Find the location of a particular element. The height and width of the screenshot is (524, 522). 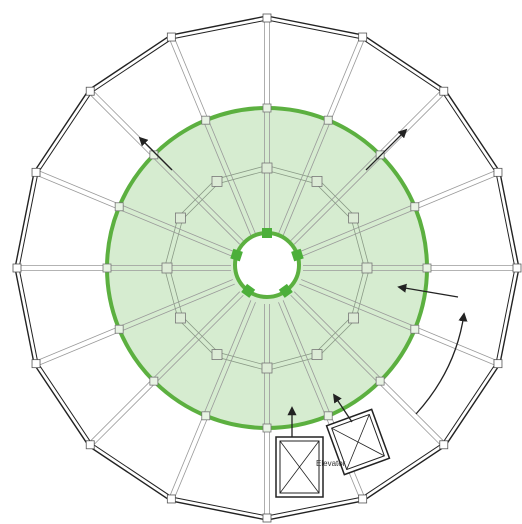

elevator-label: Elevator is located at coordinates (331, 463).